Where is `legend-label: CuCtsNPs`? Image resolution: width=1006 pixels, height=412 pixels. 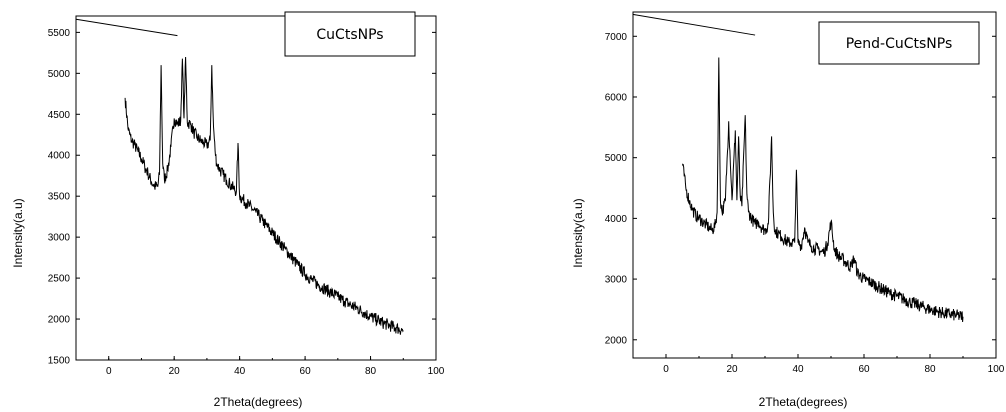
legend-label: CuCtsNPs is located at coordinates (349, 35).